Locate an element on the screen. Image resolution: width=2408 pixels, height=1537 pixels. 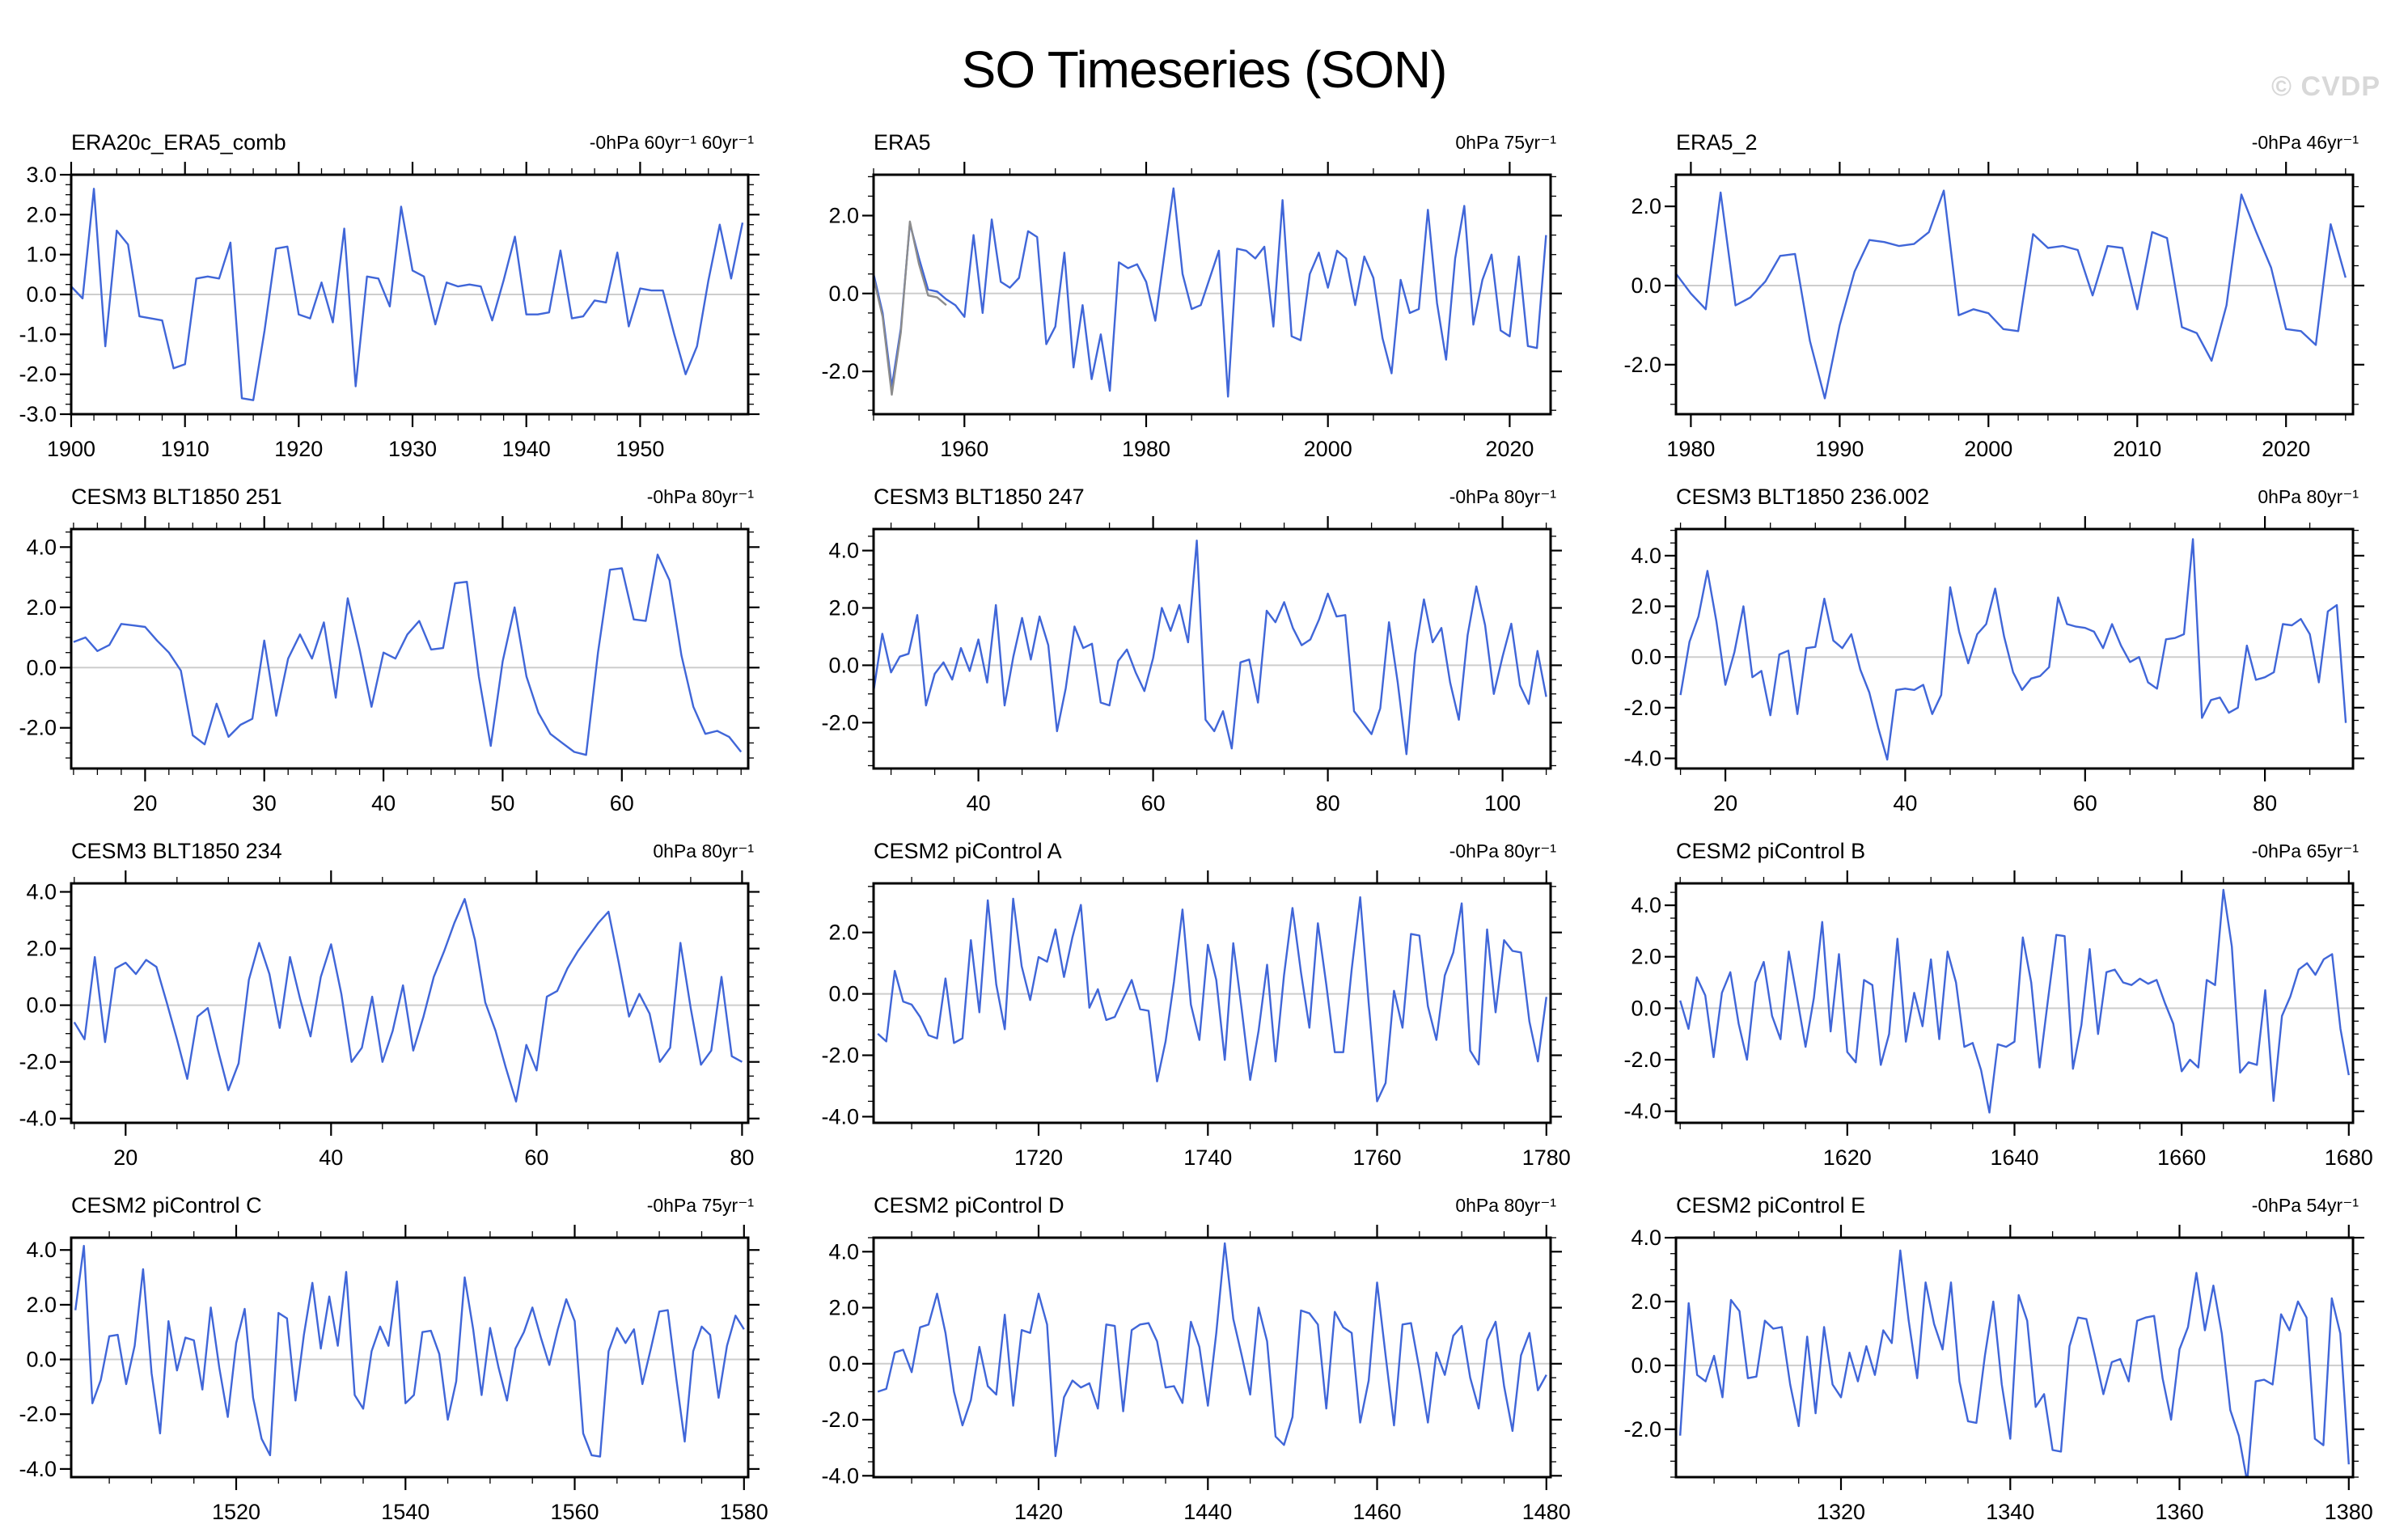
svg-text: 2010 is located at coordinates (2137, 449).